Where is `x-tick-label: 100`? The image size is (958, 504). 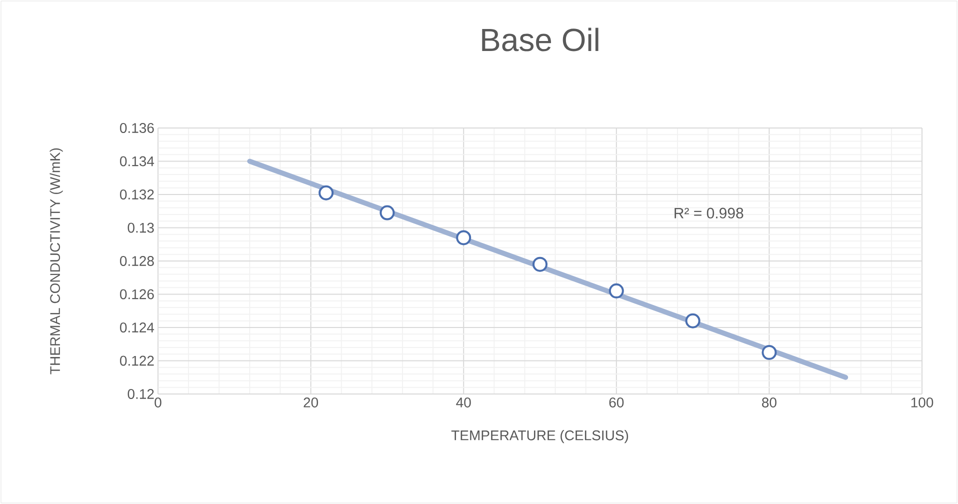 x-tick-label: 100 is located at coordinates (922, 403).